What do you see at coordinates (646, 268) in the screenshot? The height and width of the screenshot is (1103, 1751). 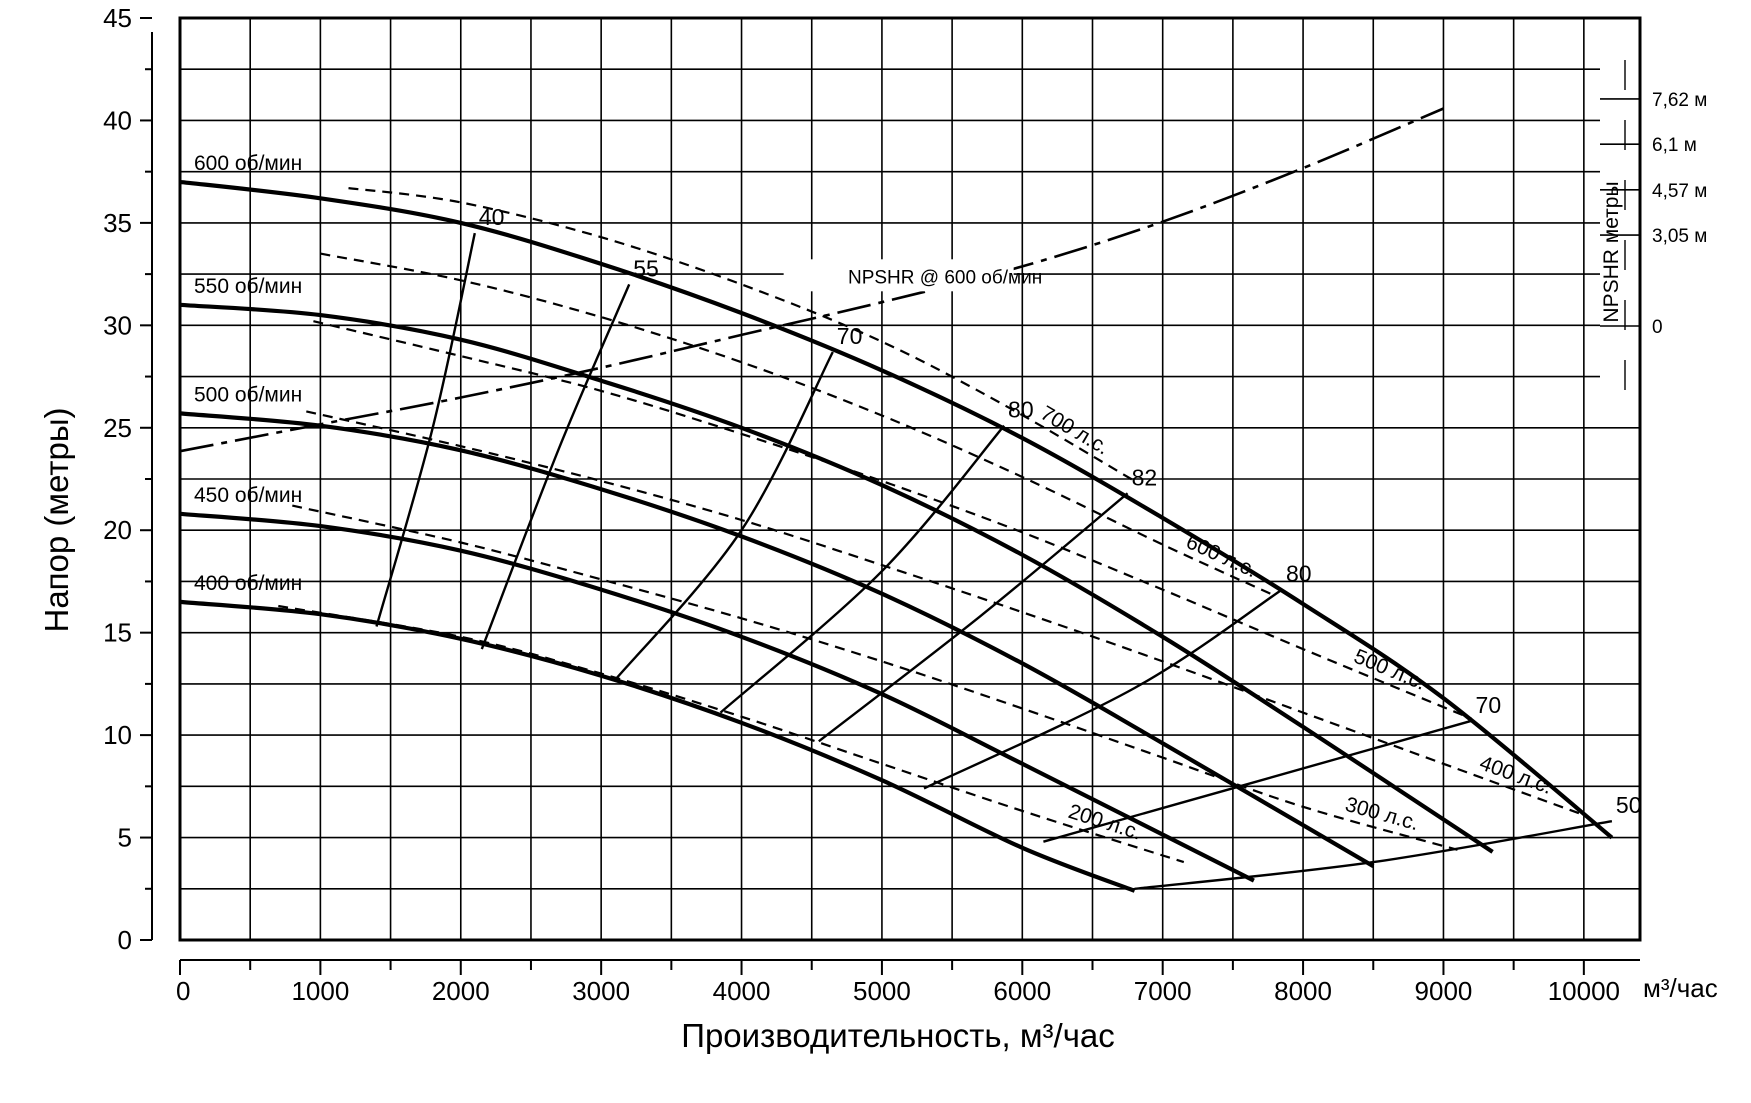 I see `efficiency-label: 55` at bounding box center [646, 268].